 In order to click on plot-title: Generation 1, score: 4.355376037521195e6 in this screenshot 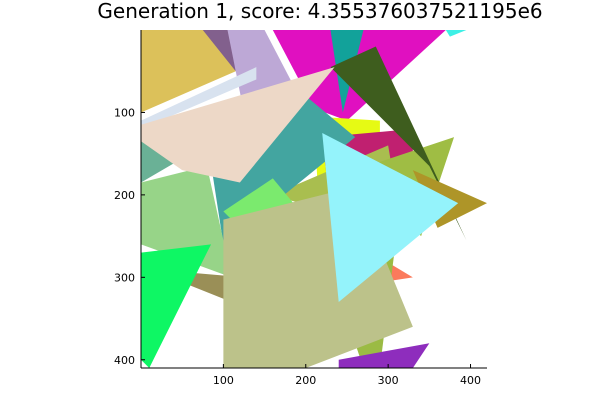, I will do `click(319, 11)`.